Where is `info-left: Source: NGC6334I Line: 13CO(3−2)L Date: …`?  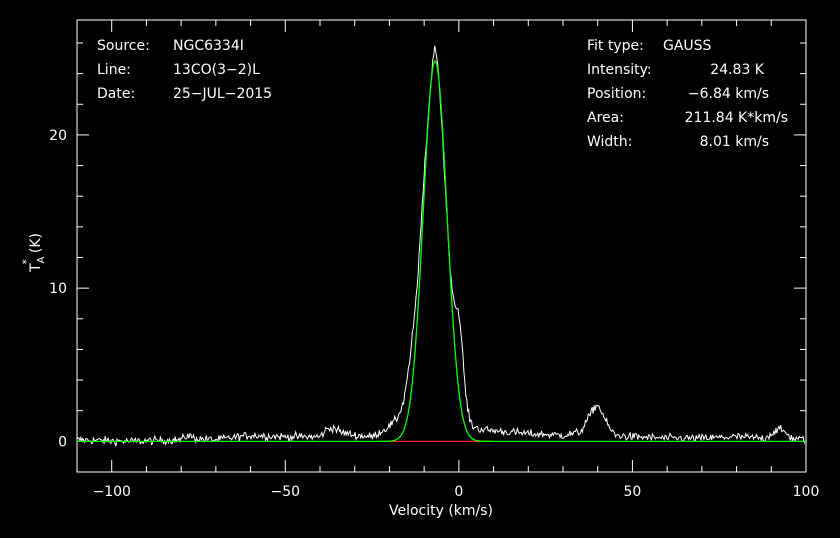
info-left: Source: NGC6334I Line: 13CO(3−2)L Date: … is located at coordinates (184, 70).